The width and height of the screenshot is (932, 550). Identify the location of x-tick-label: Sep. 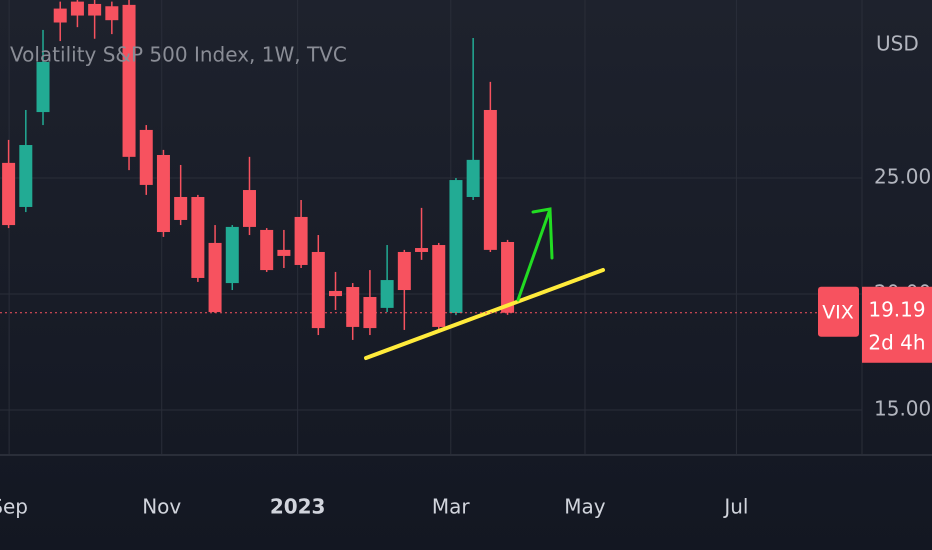
(14, 507).